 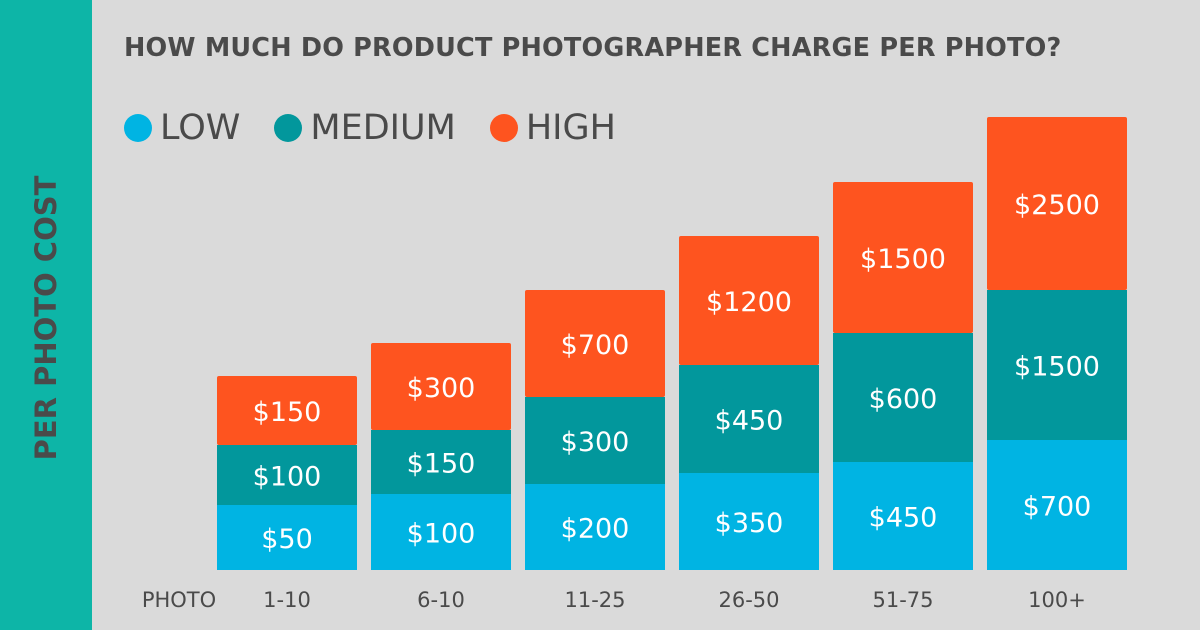 What do you see at coordinates (595, 529) in the screenshot?
I see `data-label: $200` at bounding box center [595, 529].